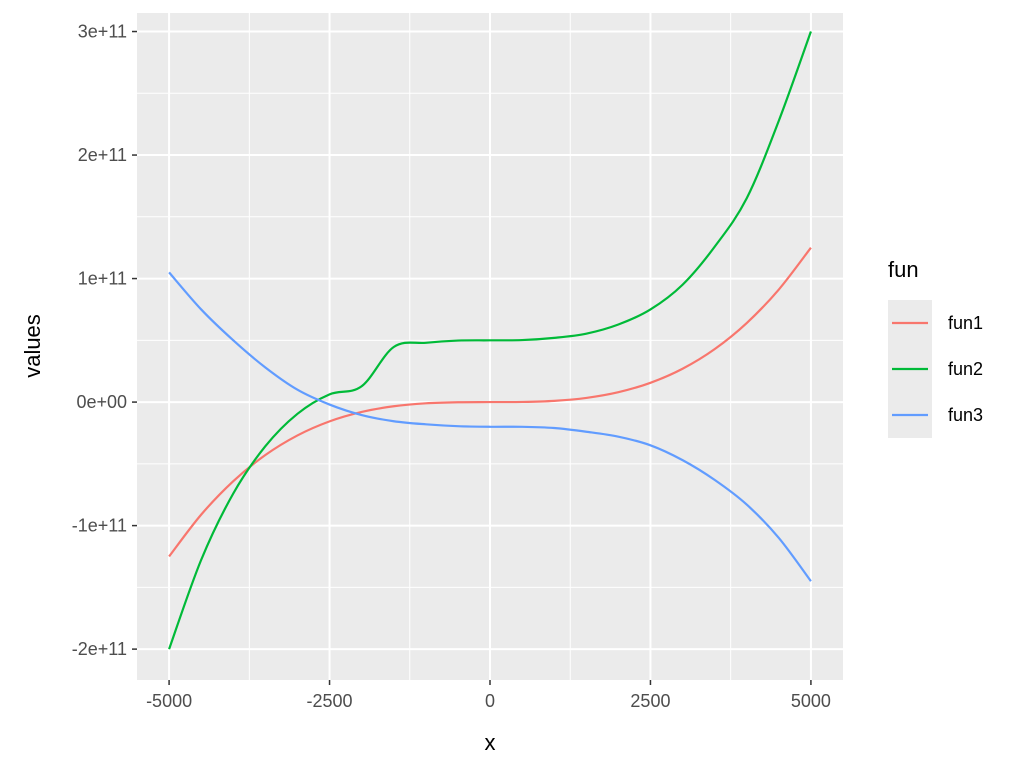 This screenshot has width=1024, height=768. What do you see at coordinates (490, 742) in the screenshot?
I see `x-axis-title: x` at bounding box center [490, 742].